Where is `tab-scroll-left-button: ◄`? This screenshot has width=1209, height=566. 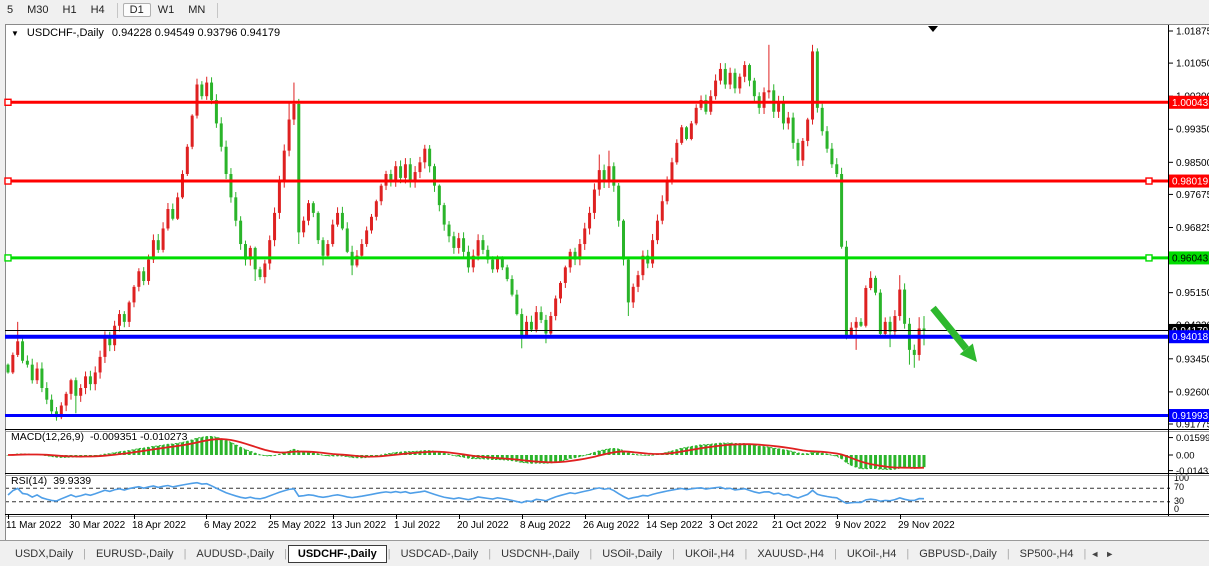
tab-scroll-left-button: ◄ is located at coordinates (1095, 553).